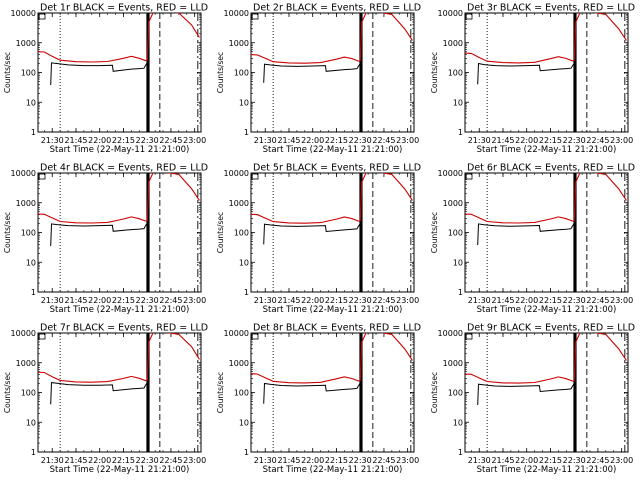  I want to click on panel-title: Det 3r BLACK = Events, RED = LLD, so click(551, 8).